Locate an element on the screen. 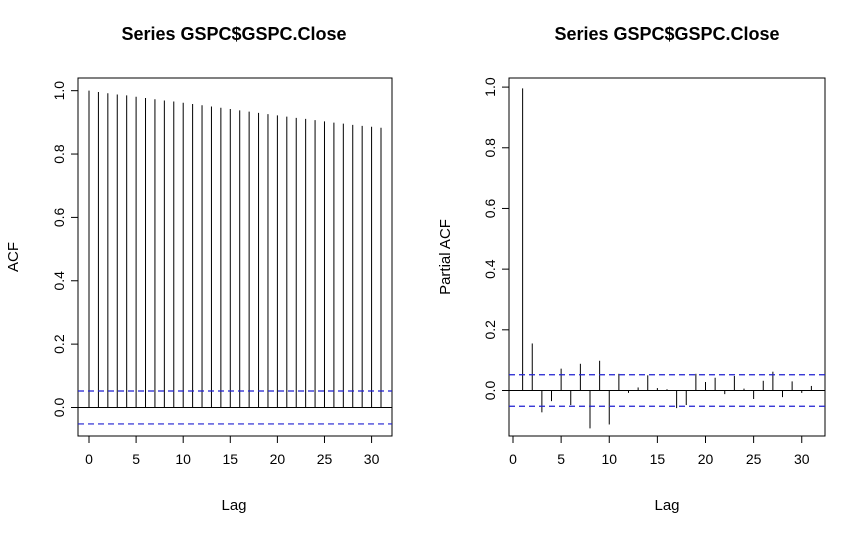  acf-y-axis-label: ACF is located at coordinates (13, 257).